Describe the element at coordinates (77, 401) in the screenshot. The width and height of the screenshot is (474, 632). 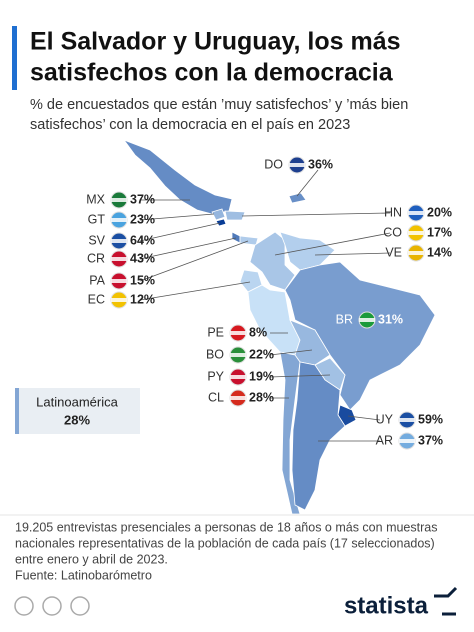
I see `summary-label: Latinoamérica` at that location.